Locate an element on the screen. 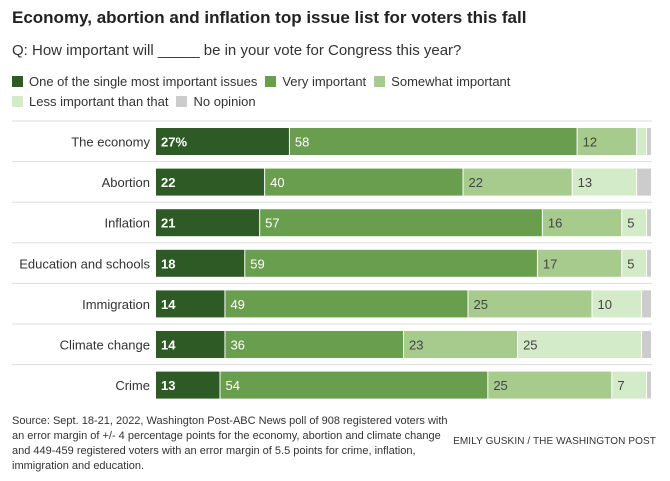 The image size is (670, 481). category-label: Abortion is located at coordinates (126, 182).